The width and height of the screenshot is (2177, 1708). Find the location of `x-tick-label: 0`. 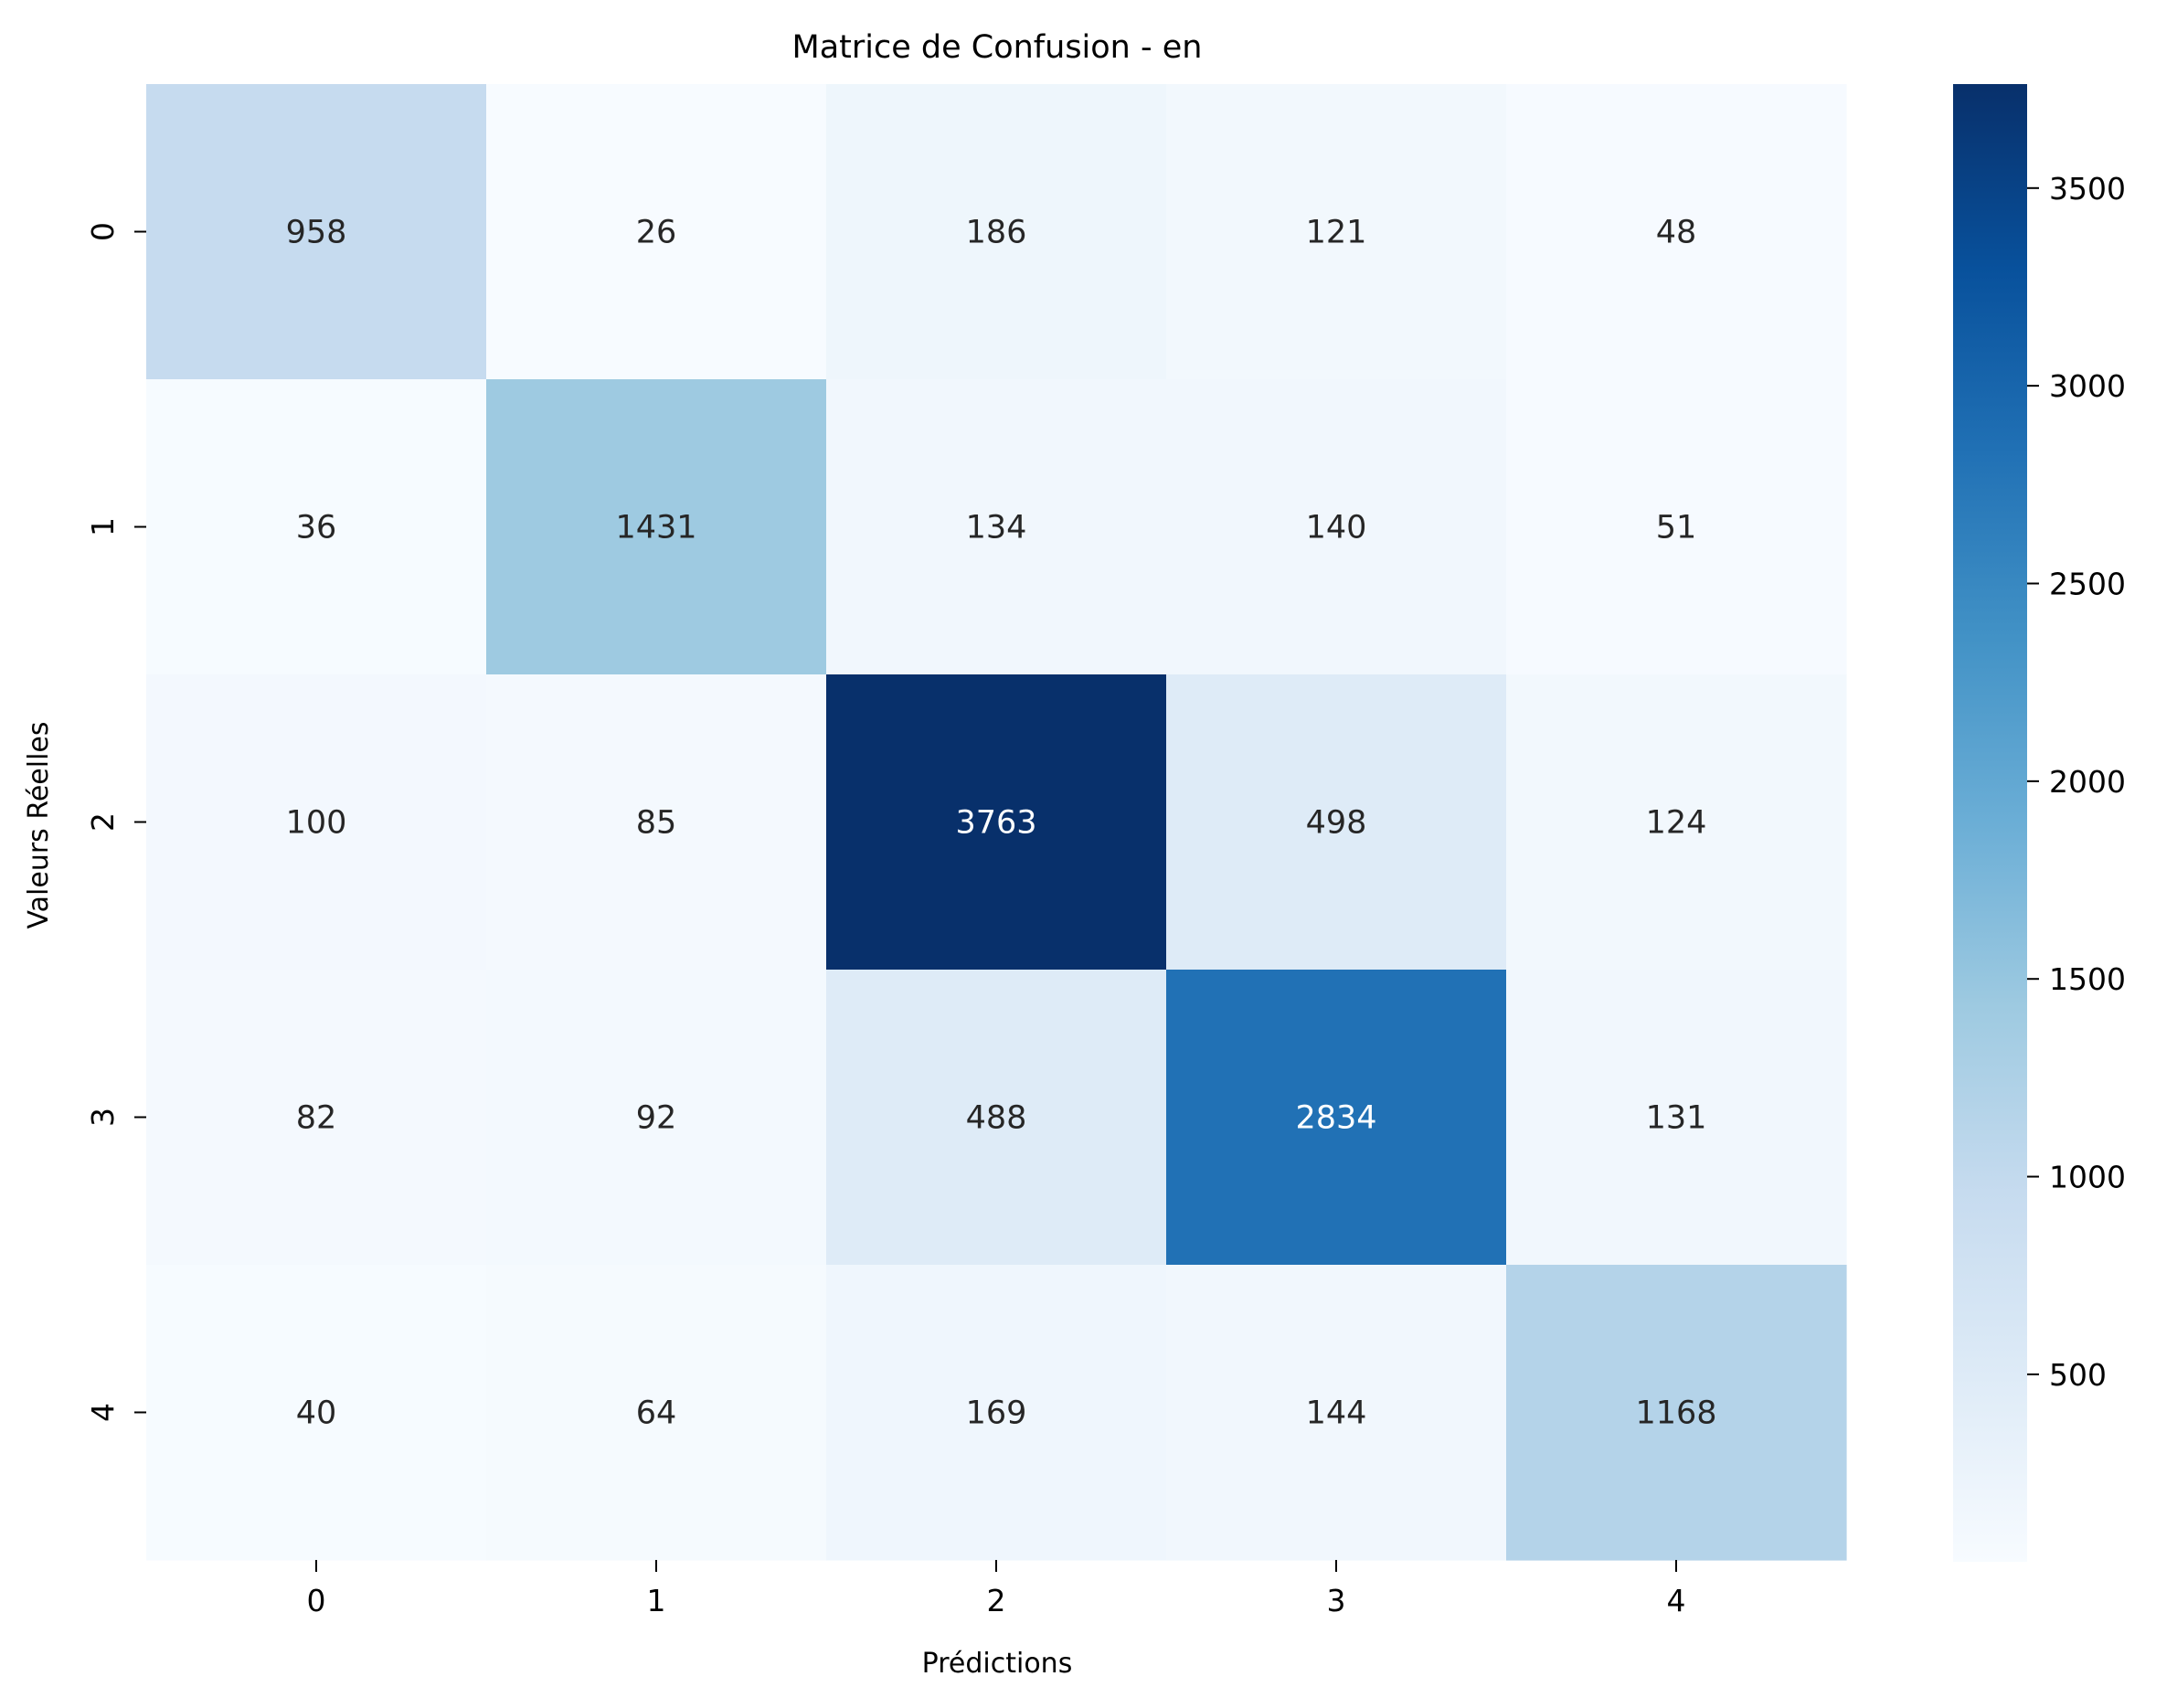

x-tick-label: 0 is located at coordinates (316, 1600).